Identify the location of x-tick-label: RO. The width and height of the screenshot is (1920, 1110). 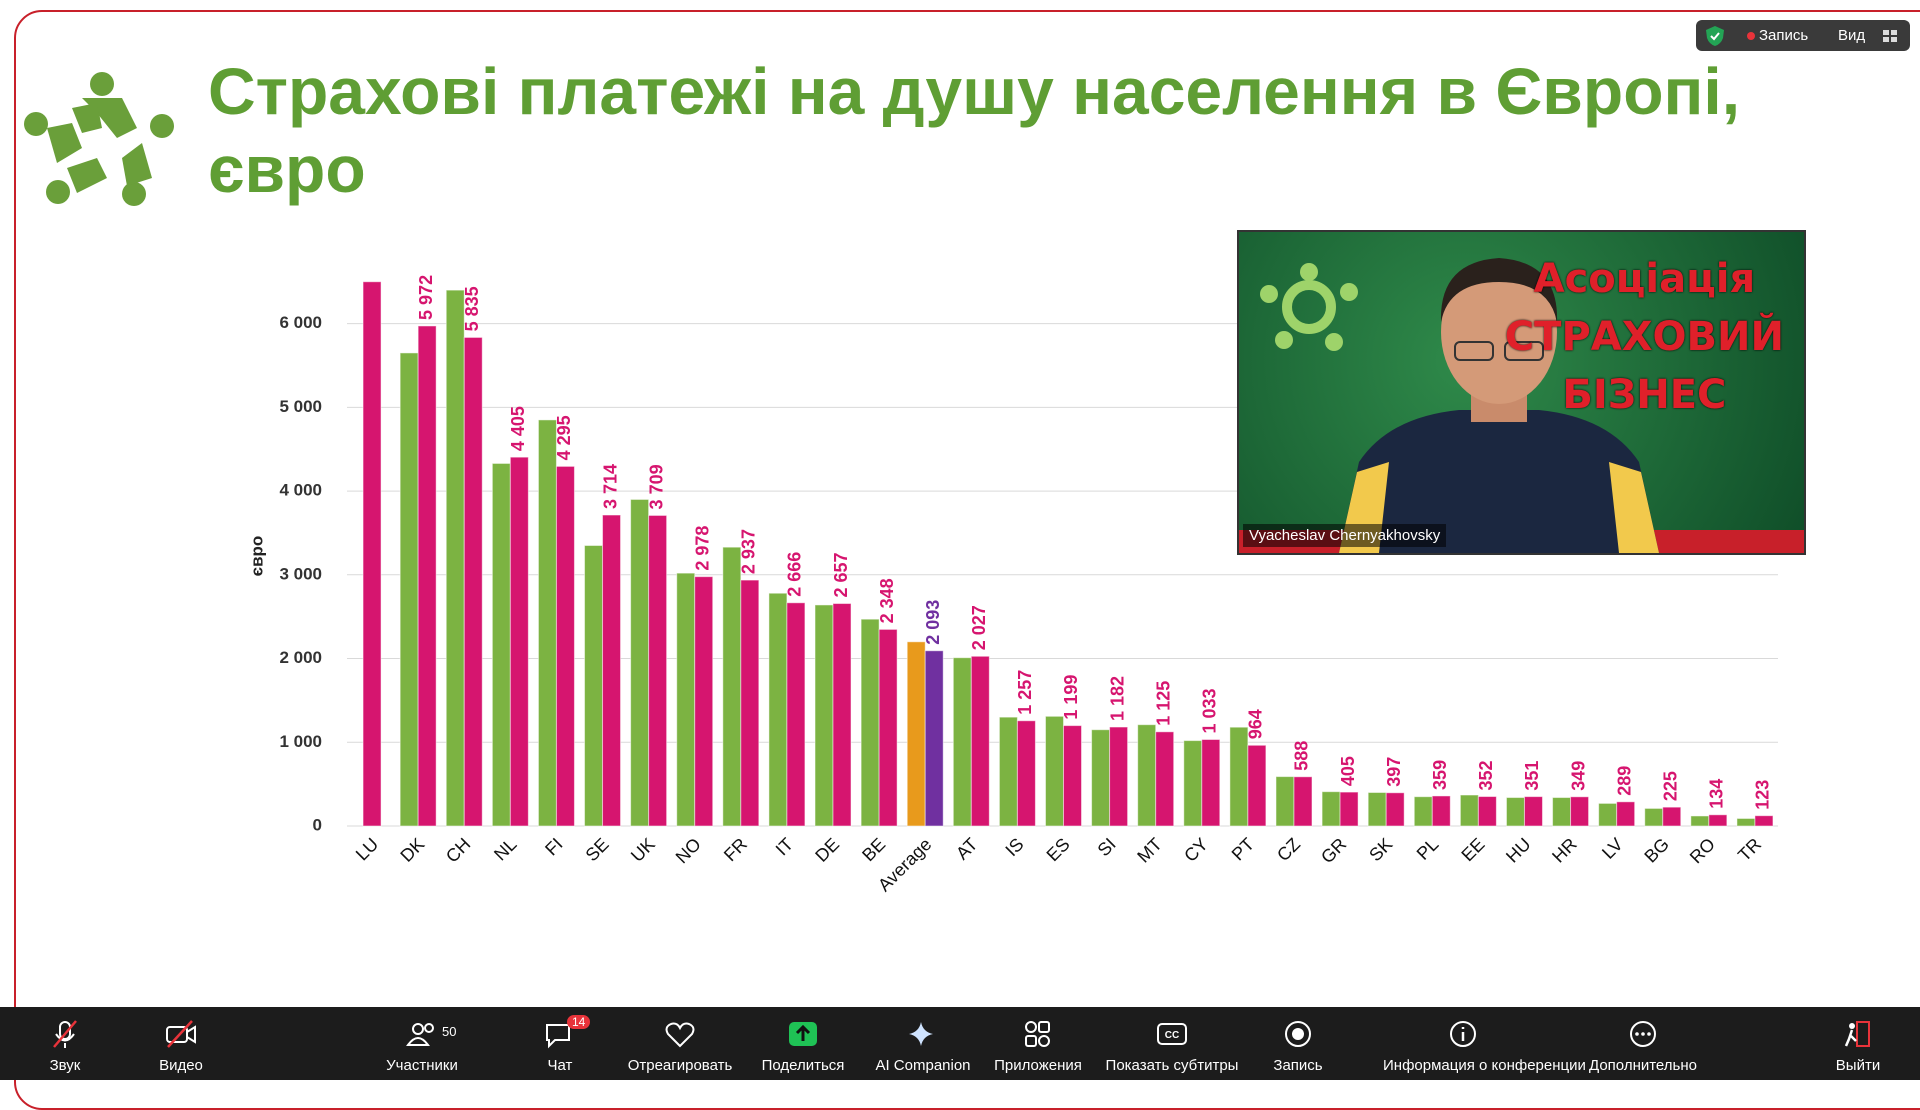
(1702, 850).